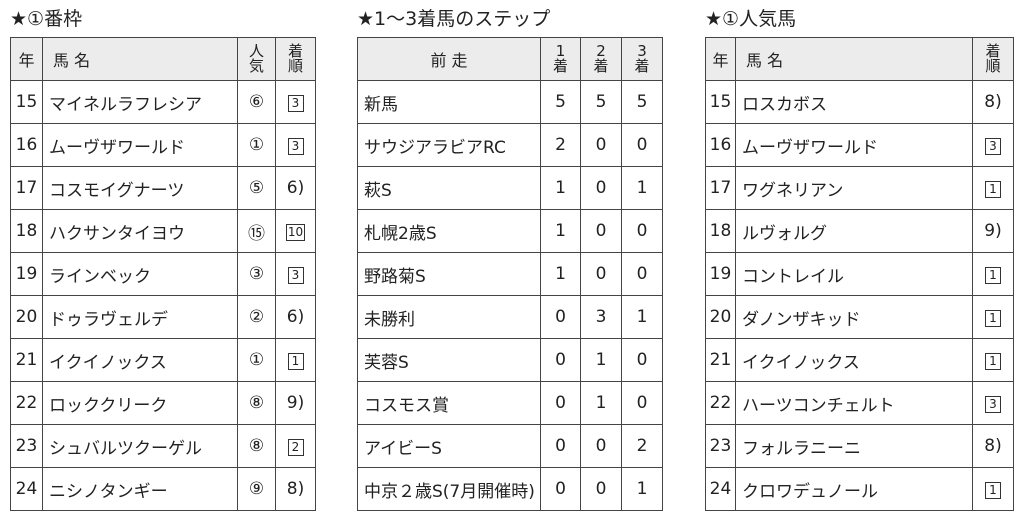 This screenshot has width=1024, height=523. I want to click on table-row: 15 ロスカボス 8), so click(859, 102).